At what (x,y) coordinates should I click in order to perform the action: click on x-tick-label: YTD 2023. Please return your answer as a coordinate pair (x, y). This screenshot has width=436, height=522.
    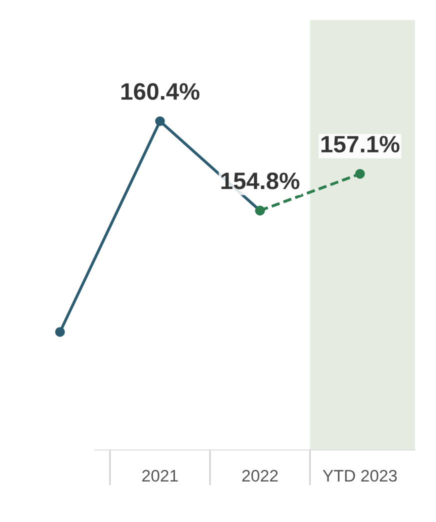
    Looking at the image, I should click on (359, 476).